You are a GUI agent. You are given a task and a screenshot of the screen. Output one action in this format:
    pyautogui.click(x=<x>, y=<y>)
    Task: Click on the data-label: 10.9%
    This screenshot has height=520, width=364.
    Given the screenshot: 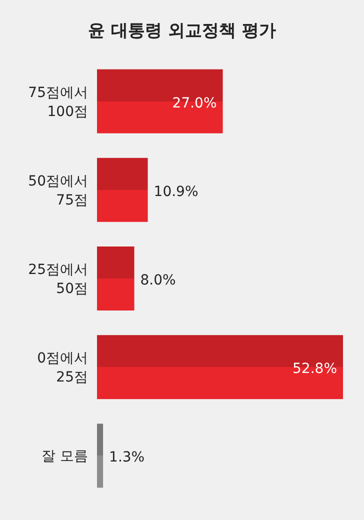 What is the action you would take?
    pyautogui.click(x=176, y=192)
    